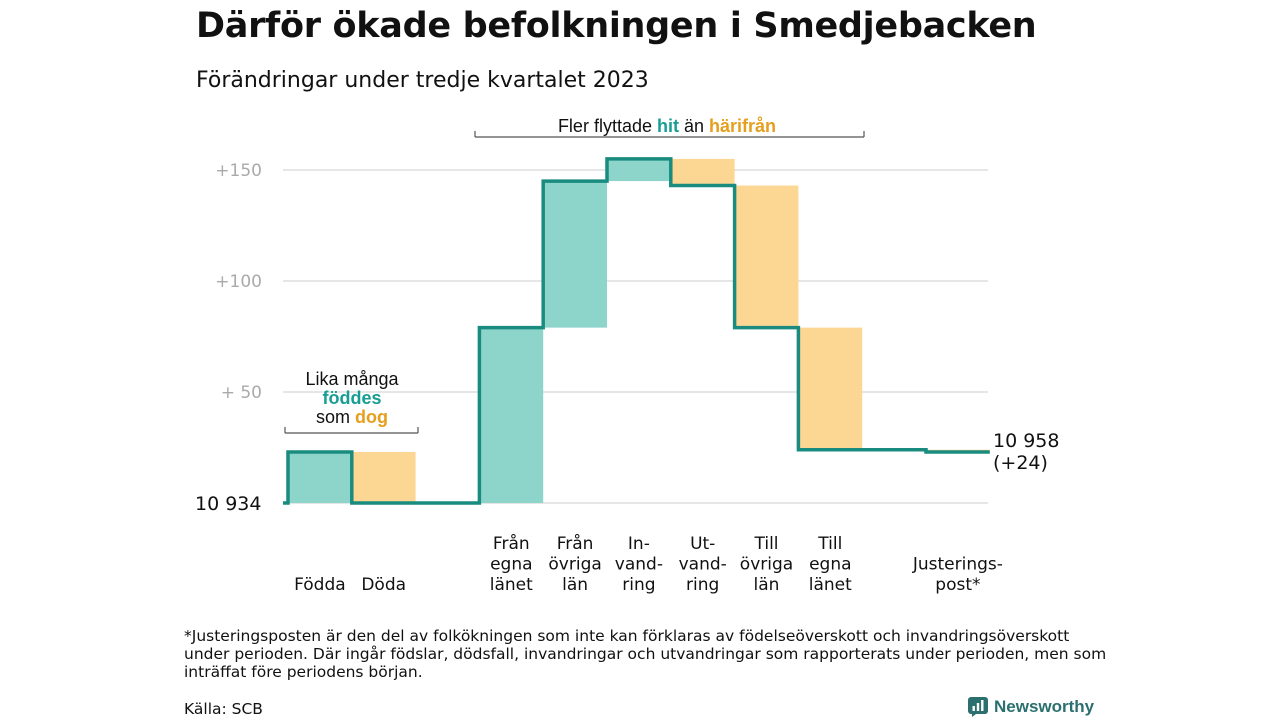  What do you see at coordinates (607, 126) in the screenshot?
I see `annotation-plain-text: Fler flyttade` at bounding box center [607, 126].